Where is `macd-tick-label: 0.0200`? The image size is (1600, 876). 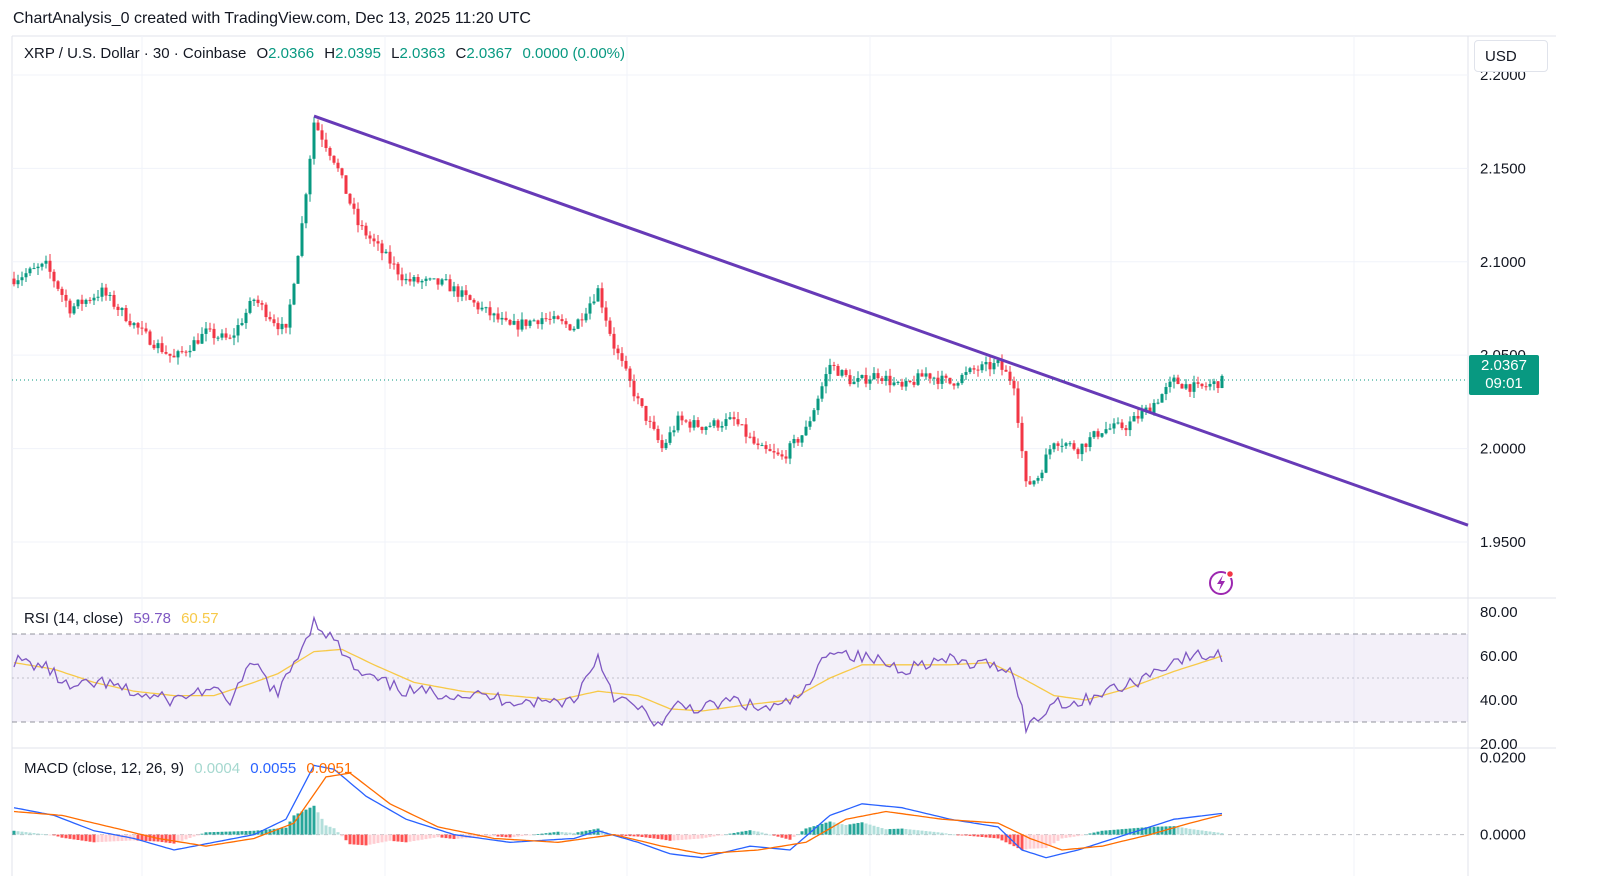 macd-tick-label: 0.0200 is located at coordinates (1503, 758).